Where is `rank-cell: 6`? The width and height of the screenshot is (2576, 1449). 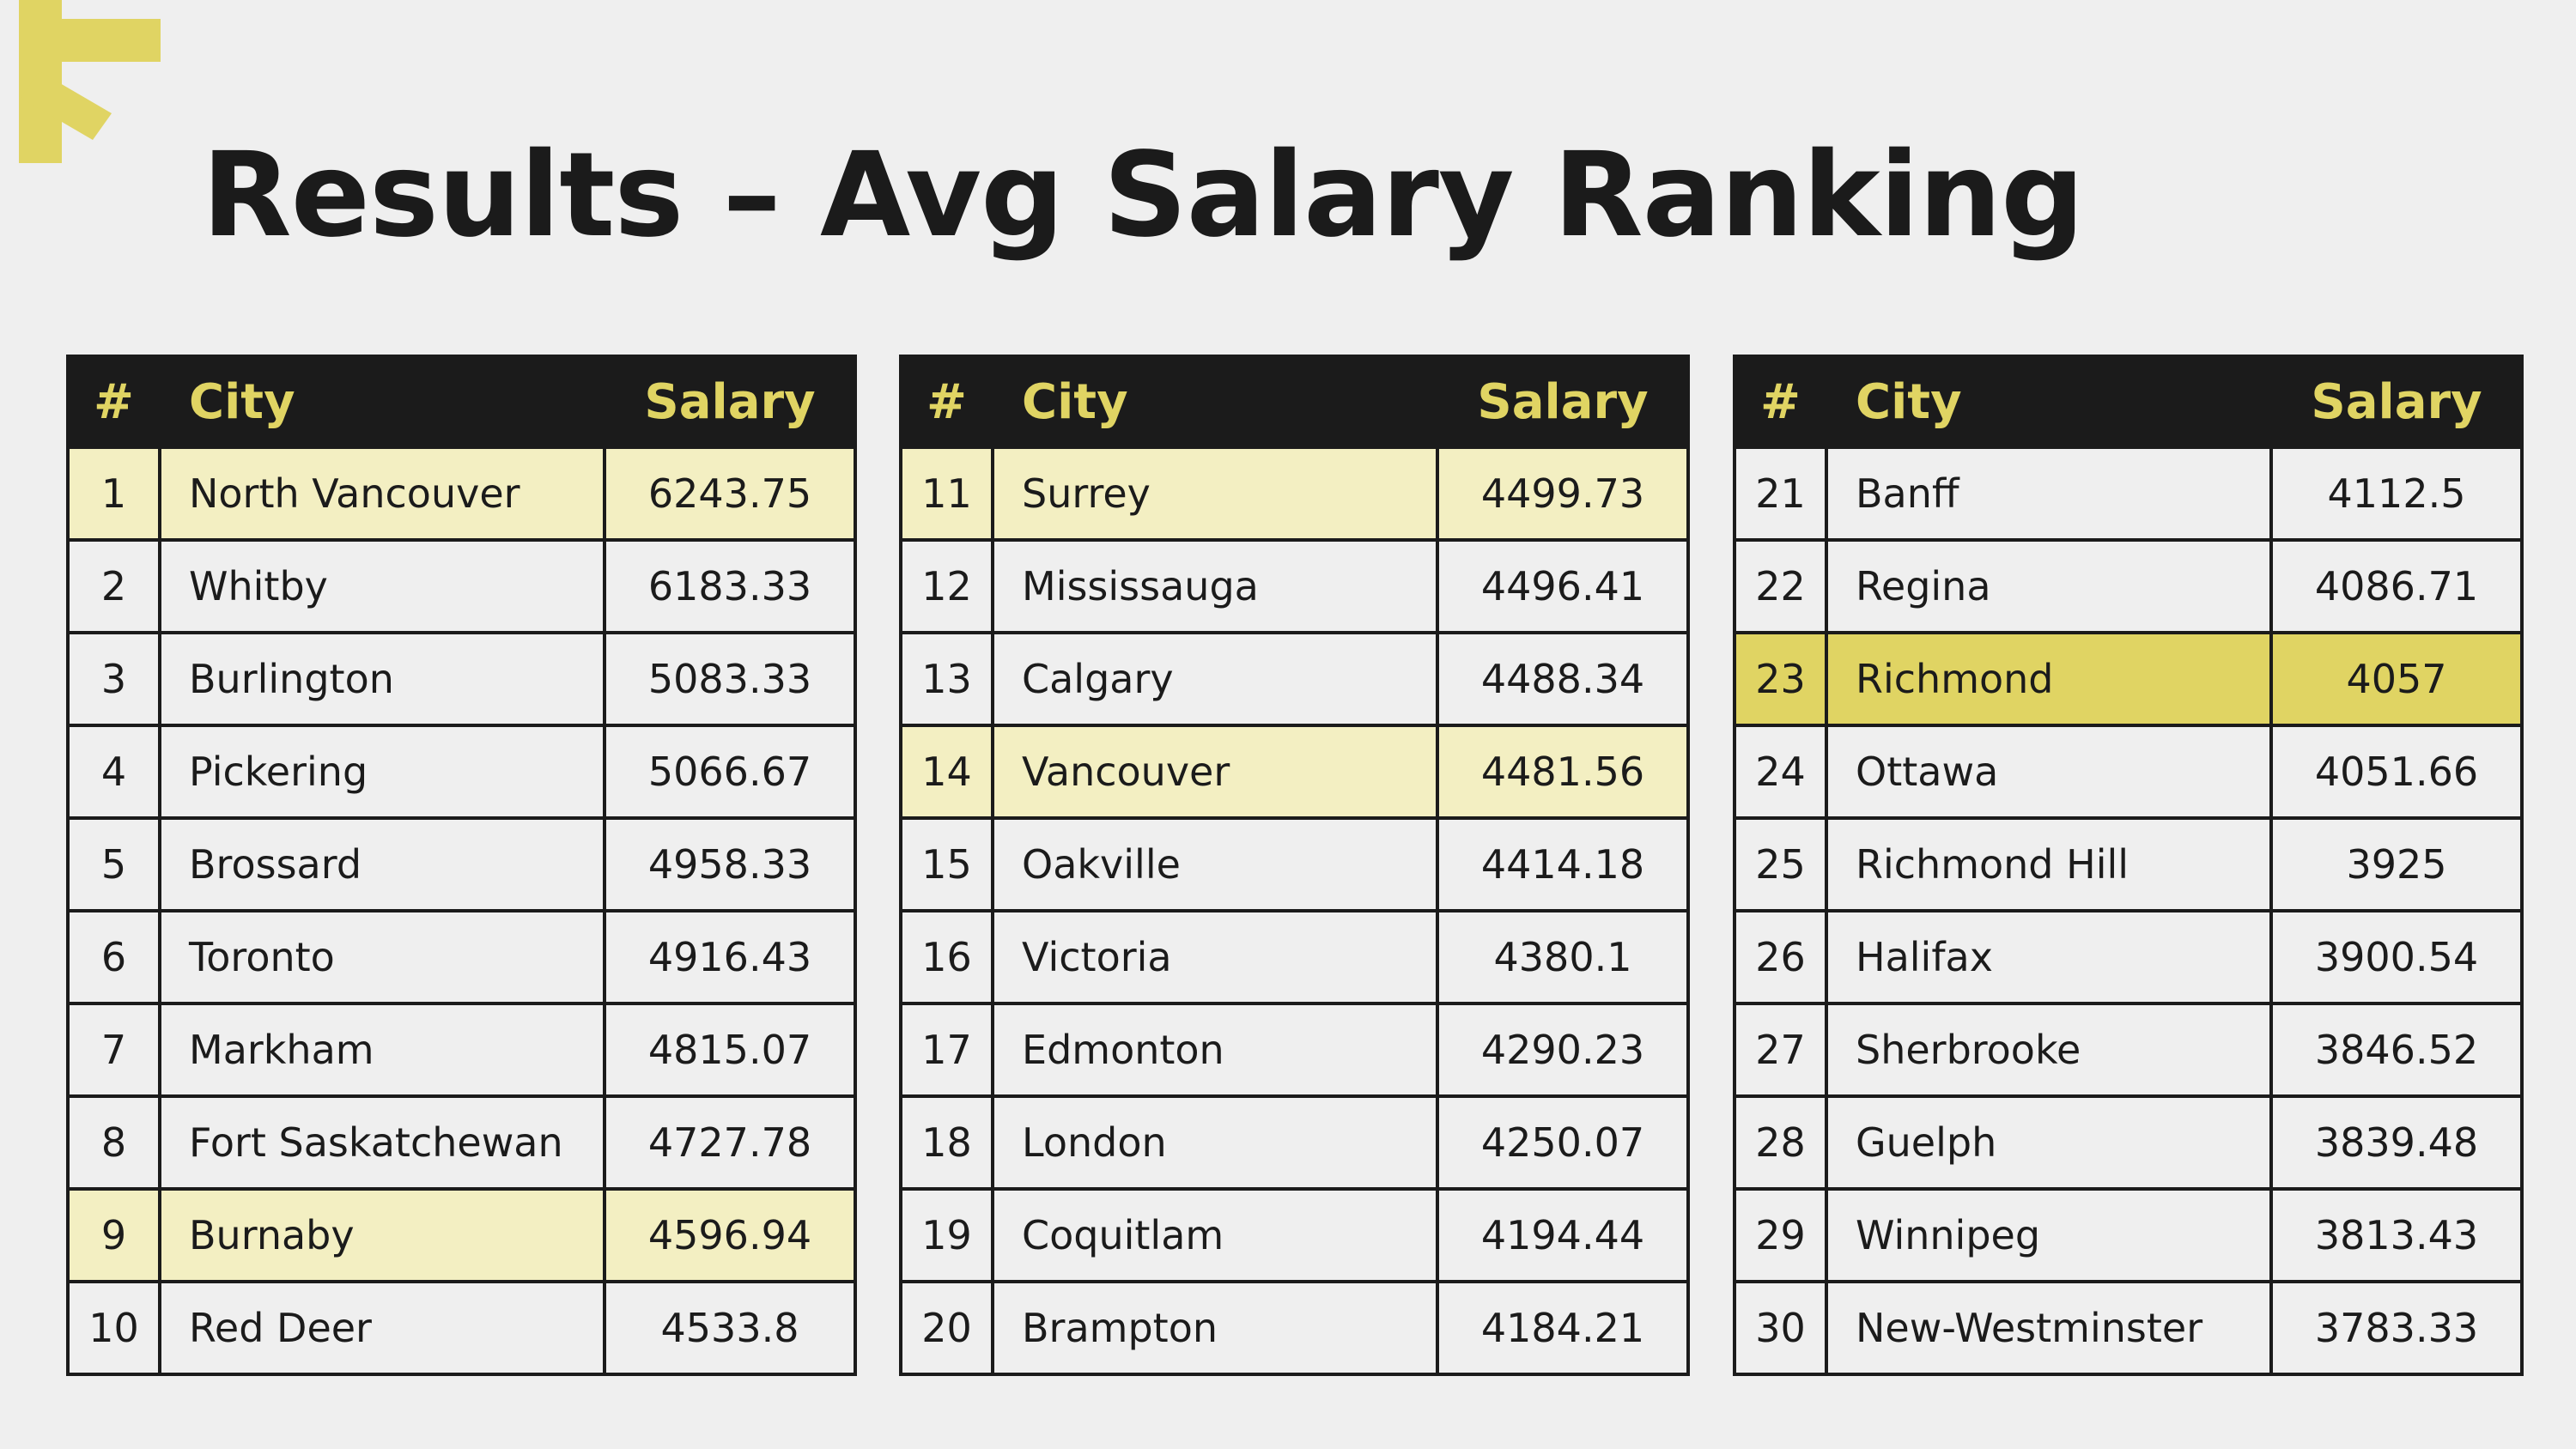
rank-cell: 6 is located at coordinates (113, 957).